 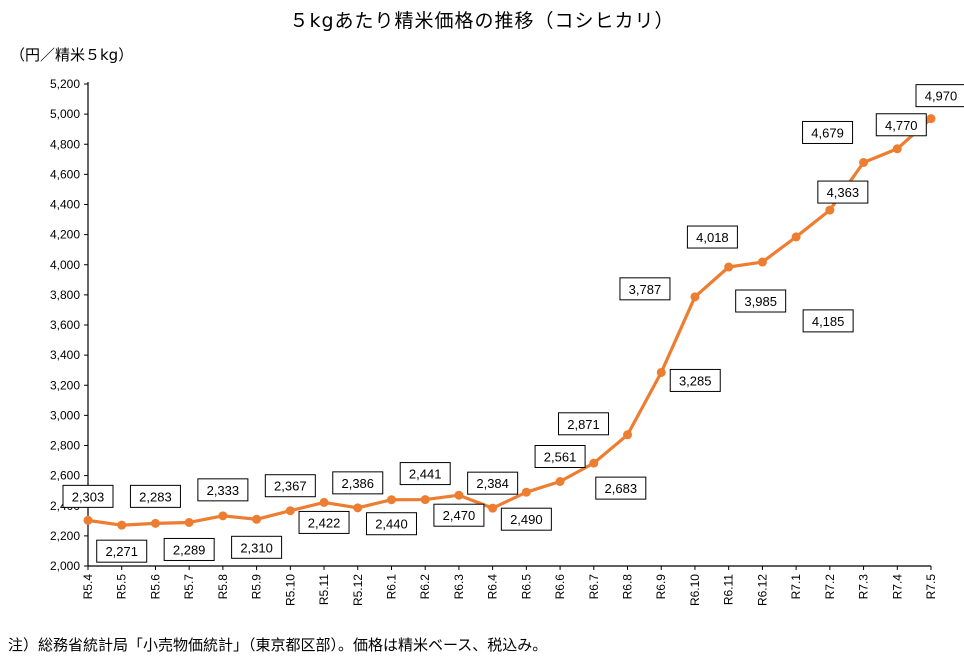 What do you see at coordinates (459, 587) in the screenshot?
I see `x-tick-label: R6.3` at bounding box center [459, 587].